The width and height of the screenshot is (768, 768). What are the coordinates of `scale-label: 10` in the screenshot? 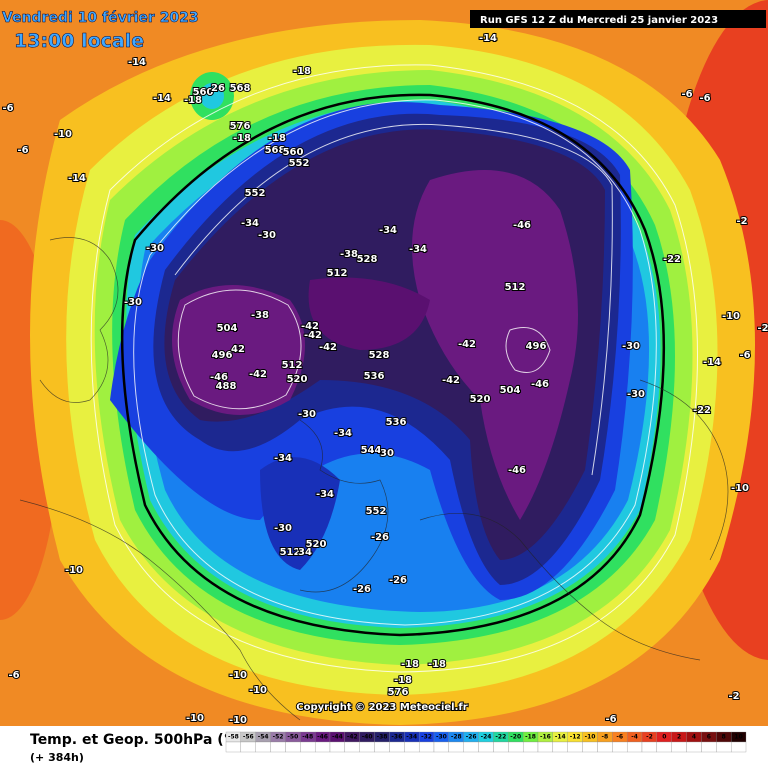 It's located at (738, 737).